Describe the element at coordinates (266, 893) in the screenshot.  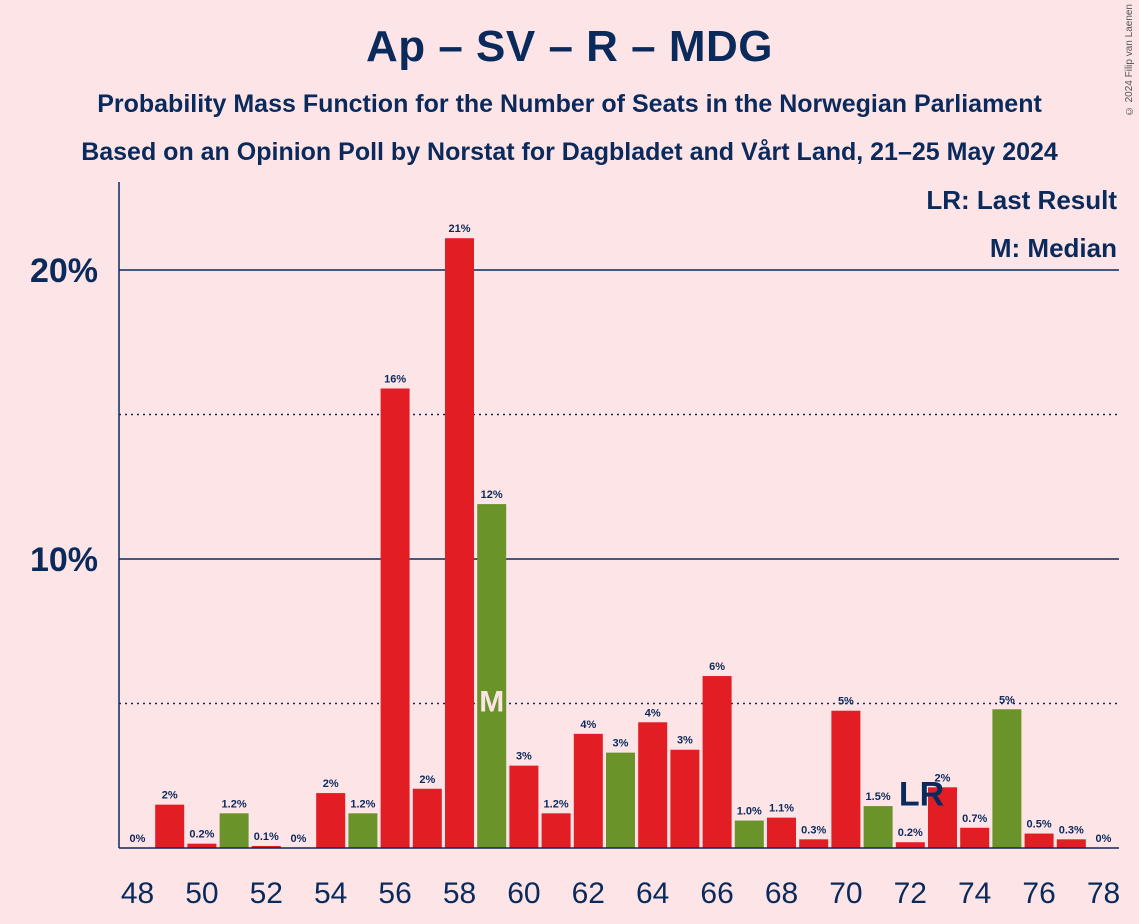
I see `x-tick-label-52: 52` at that location.